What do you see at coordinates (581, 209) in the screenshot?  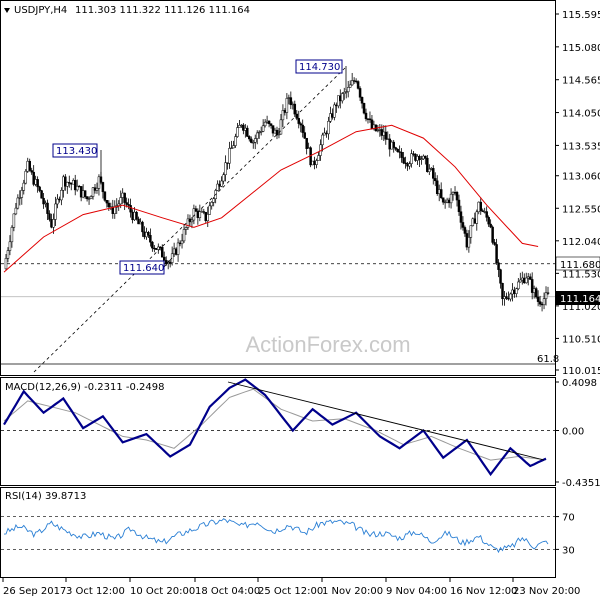 I see `price-tick-label: 112.550` at bounding box center [581, 209].